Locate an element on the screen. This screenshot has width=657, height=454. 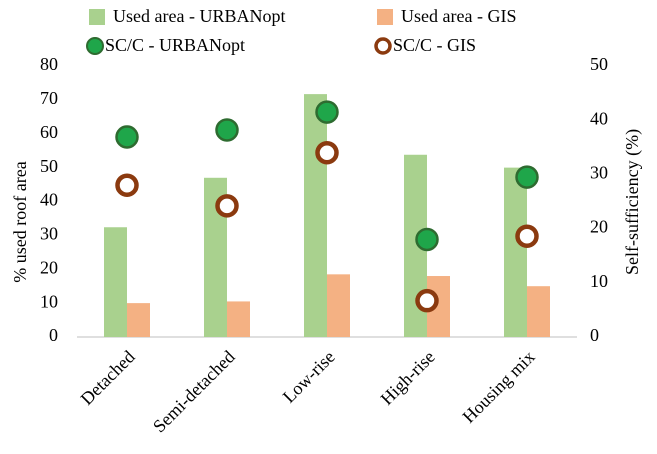
y2-tick-label: 50 is located at coordinates (599, 64).